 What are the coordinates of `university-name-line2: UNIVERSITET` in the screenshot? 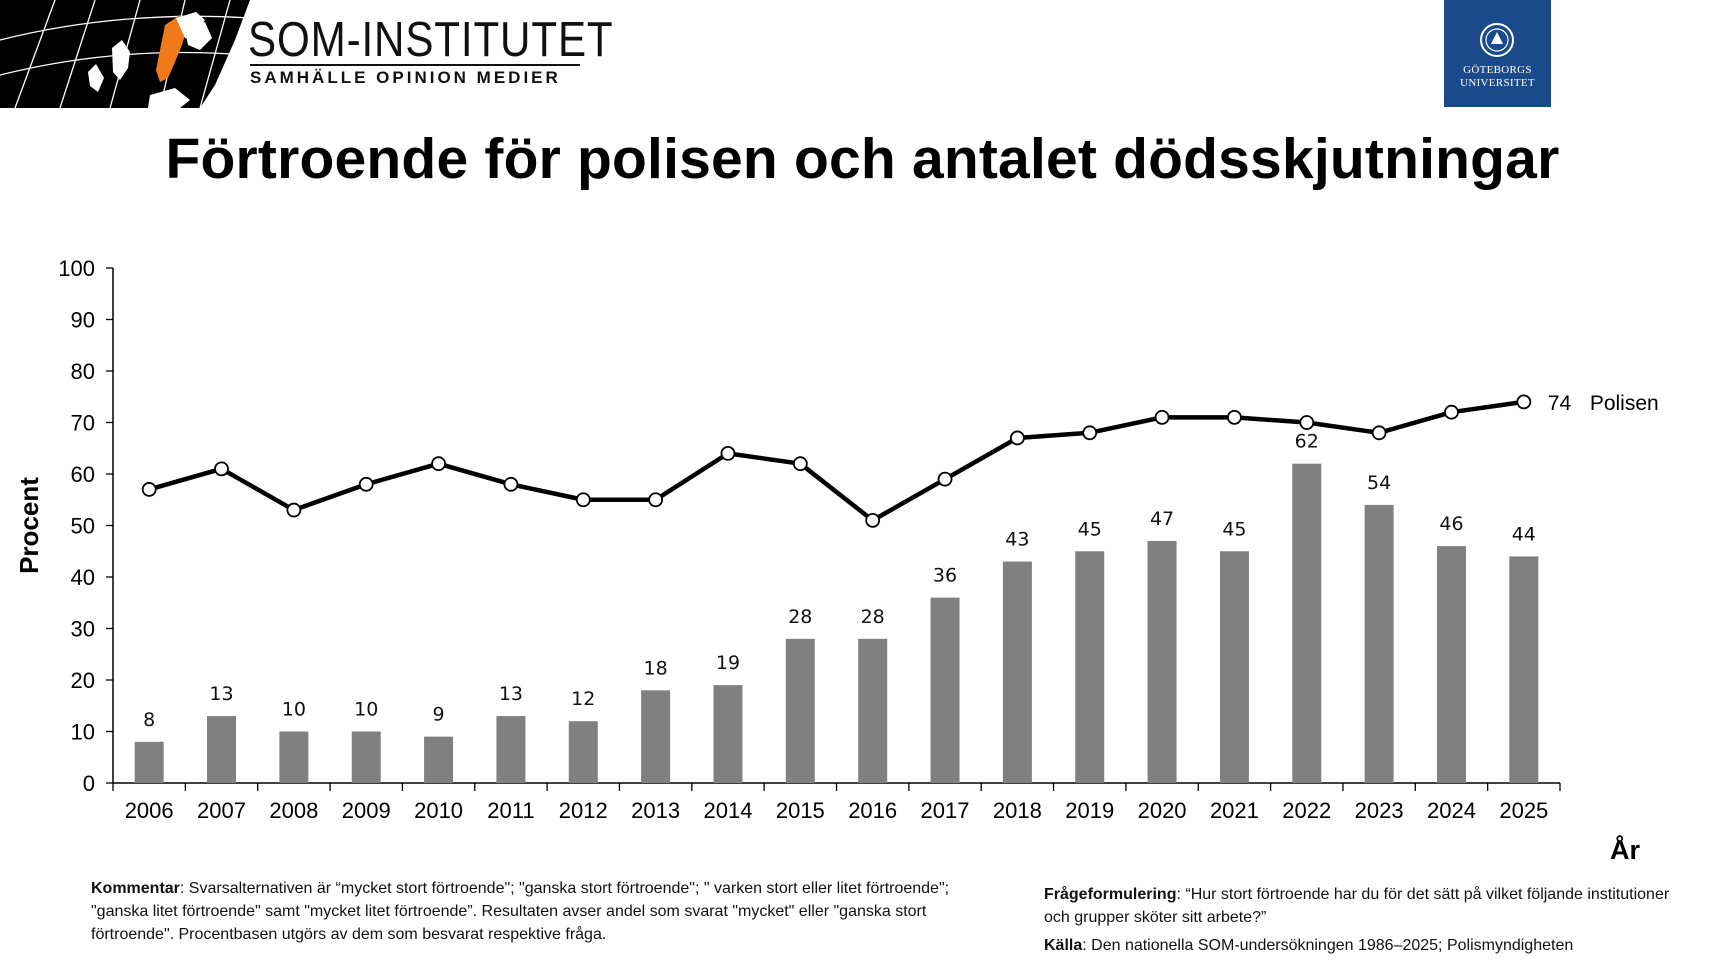 It's located at (1497, 83).